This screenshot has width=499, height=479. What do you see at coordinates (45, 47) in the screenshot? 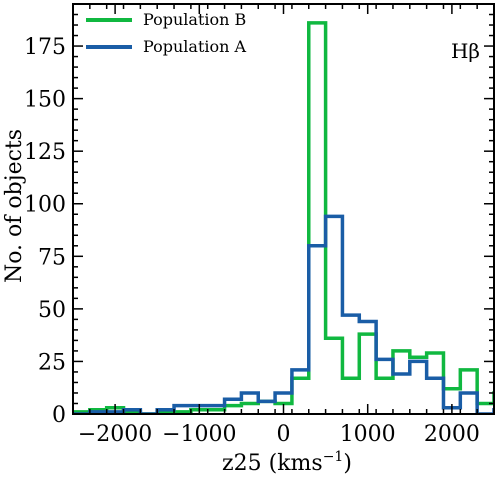
I see `y-tick-label: 175` at bounding box center [45, 47].